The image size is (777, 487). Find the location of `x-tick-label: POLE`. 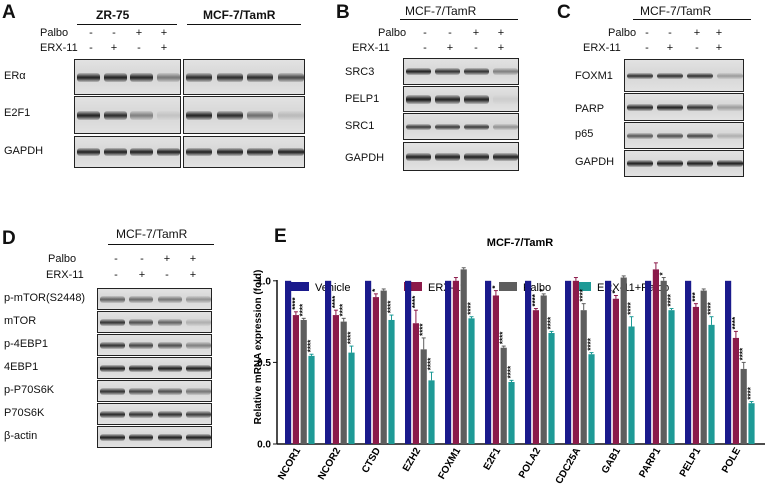

x-tick-label: POLE is located at coordinates (731, 460).